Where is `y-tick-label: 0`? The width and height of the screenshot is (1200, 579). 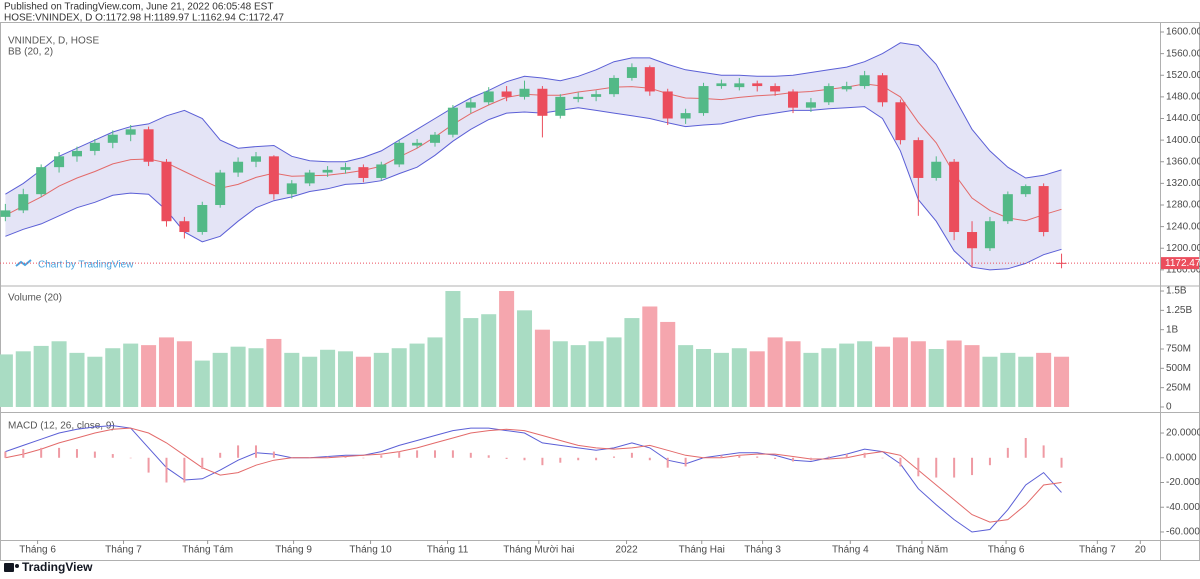 y-tick-label: 0 is located at coordinates (1169, 407).